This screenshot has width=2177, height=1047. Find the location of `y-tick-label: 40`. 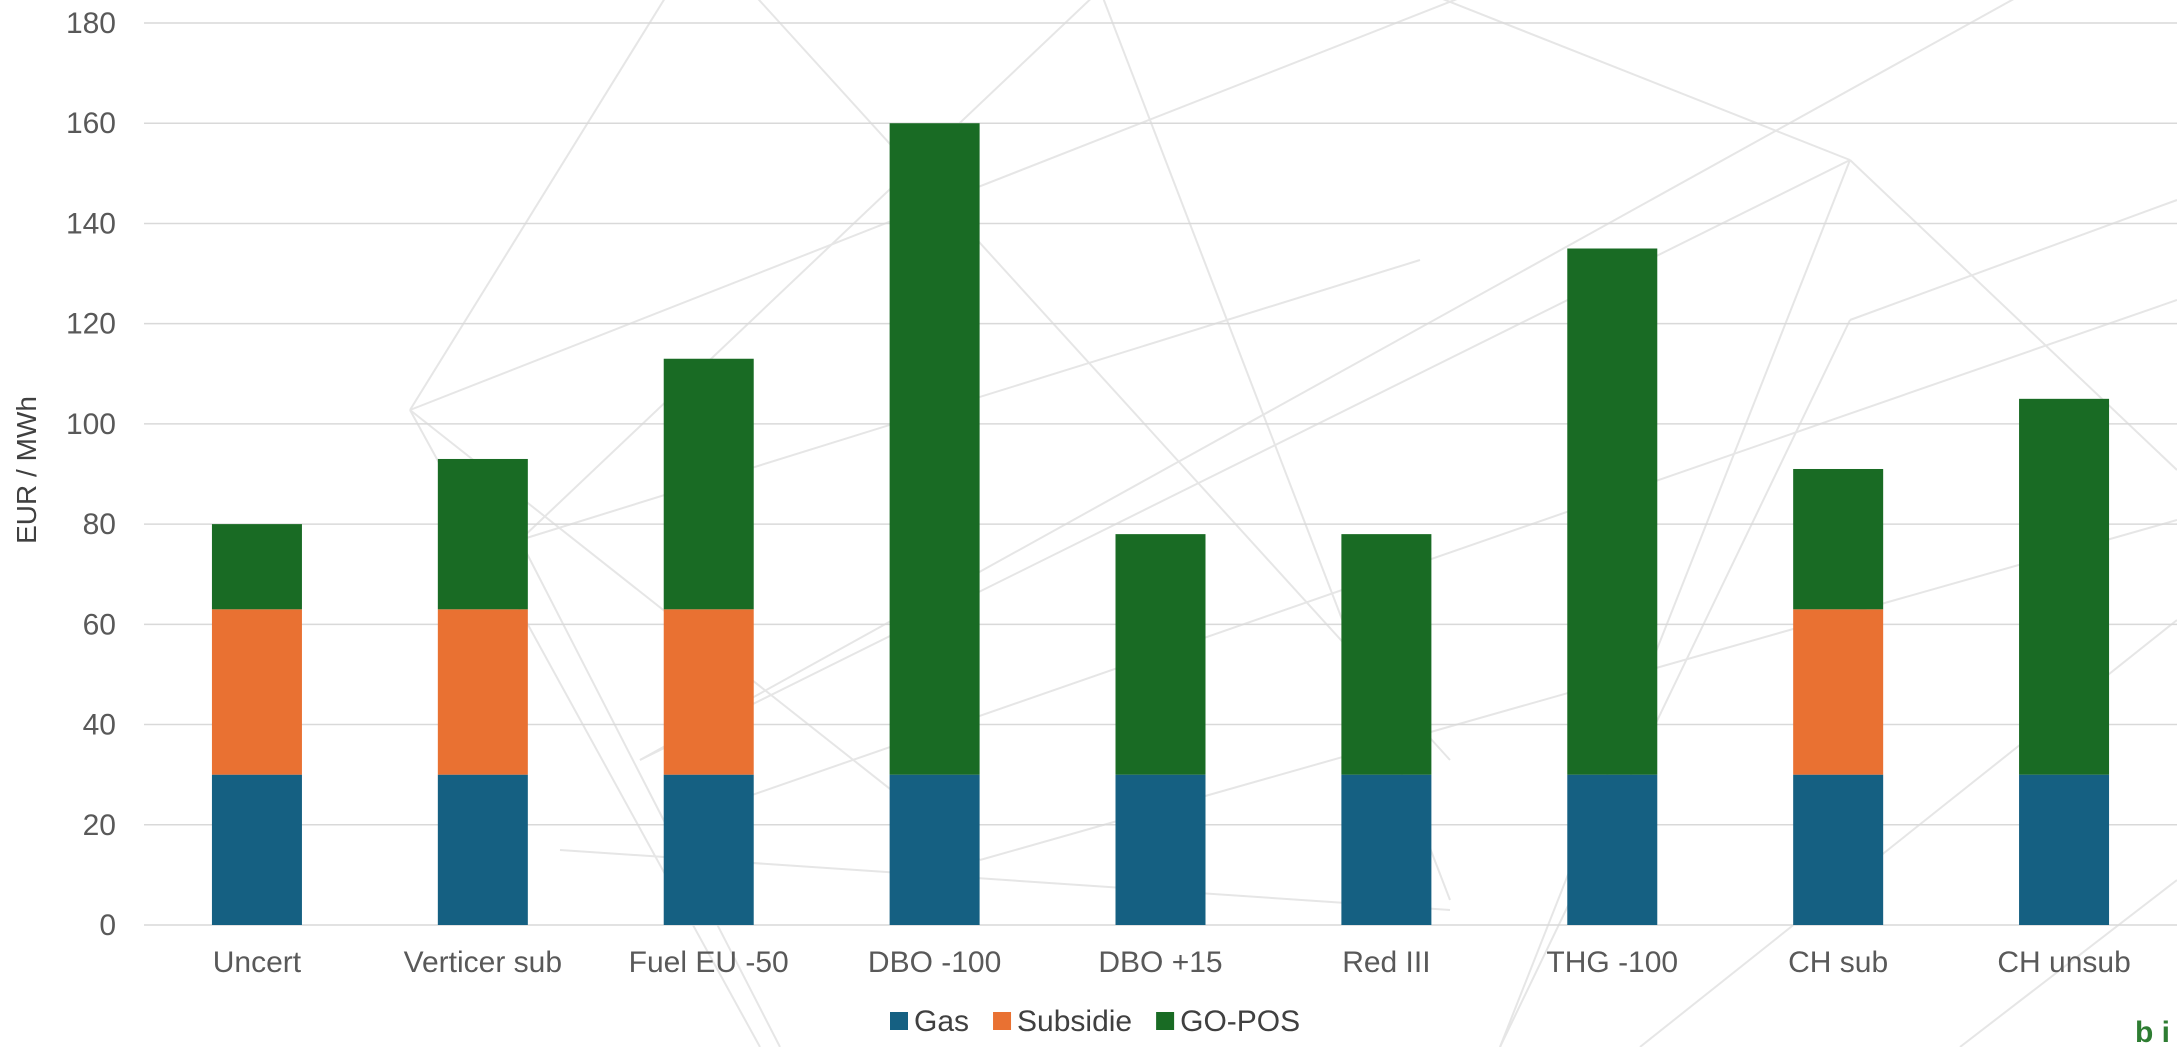

y-tick-label: 40 is located at coordinates (99, 725).